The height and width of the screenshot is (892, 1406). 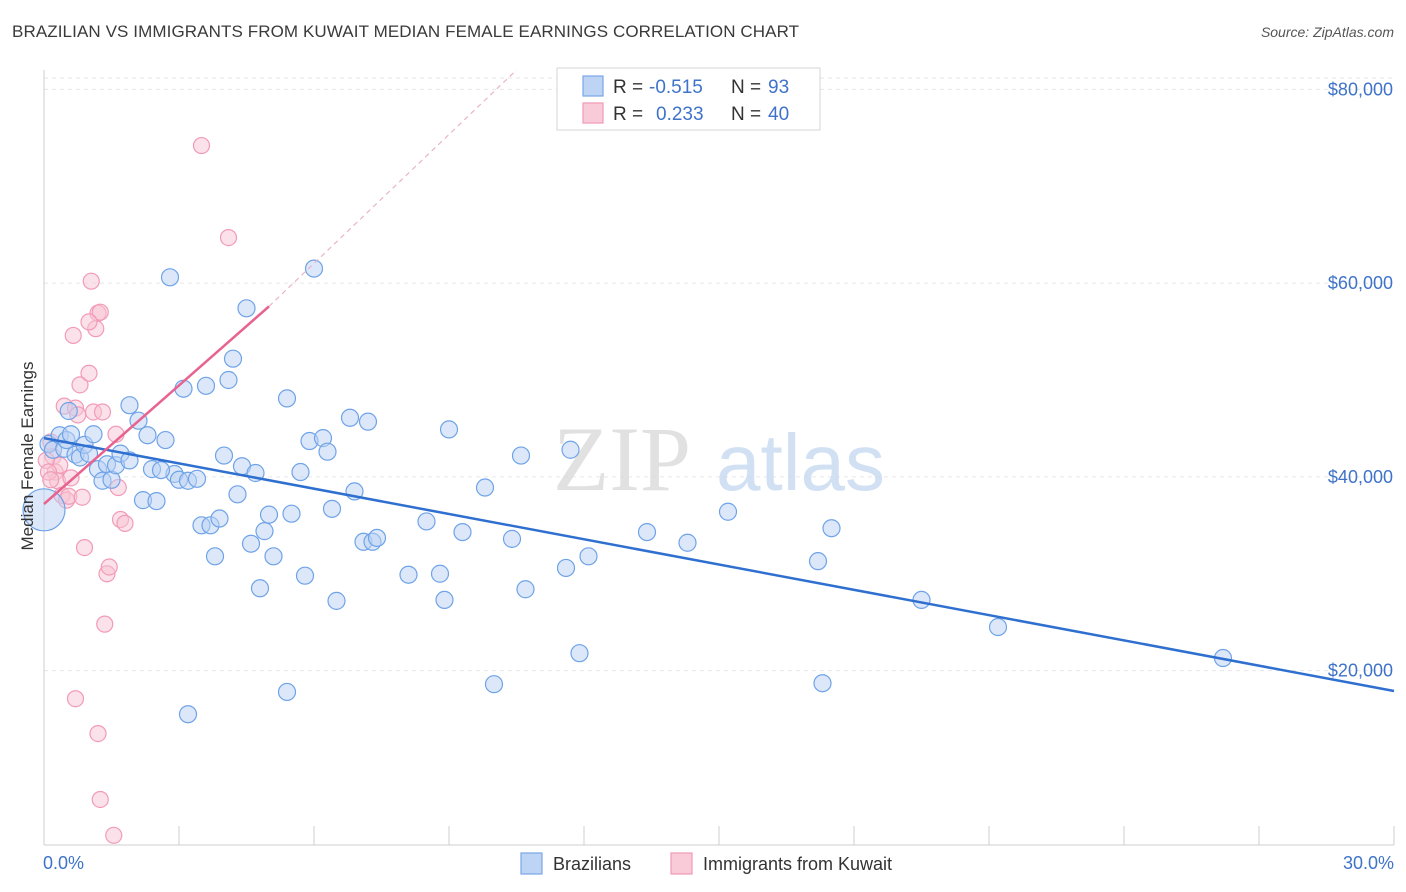 I want to click on watermark-zip: ZIP, so click(x=622, y=459).